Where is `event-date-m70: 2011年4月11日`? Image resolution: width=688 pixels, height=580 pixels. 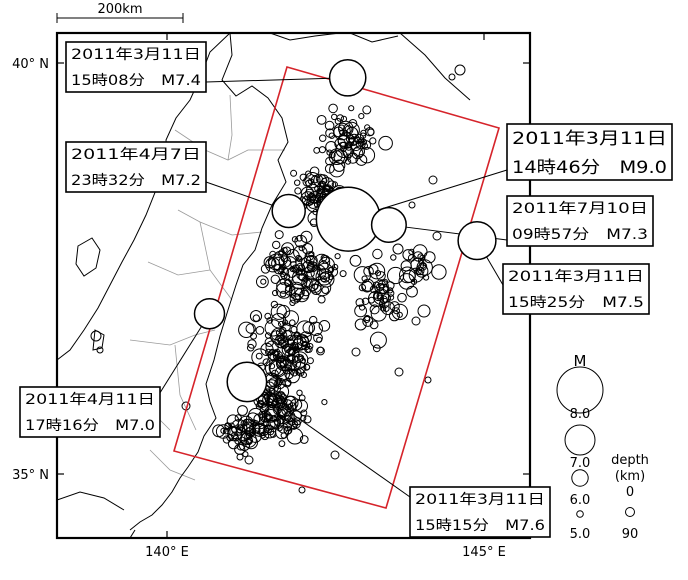
event-date-m70: 2011年4月11日 is located at coordinates (90, 400).